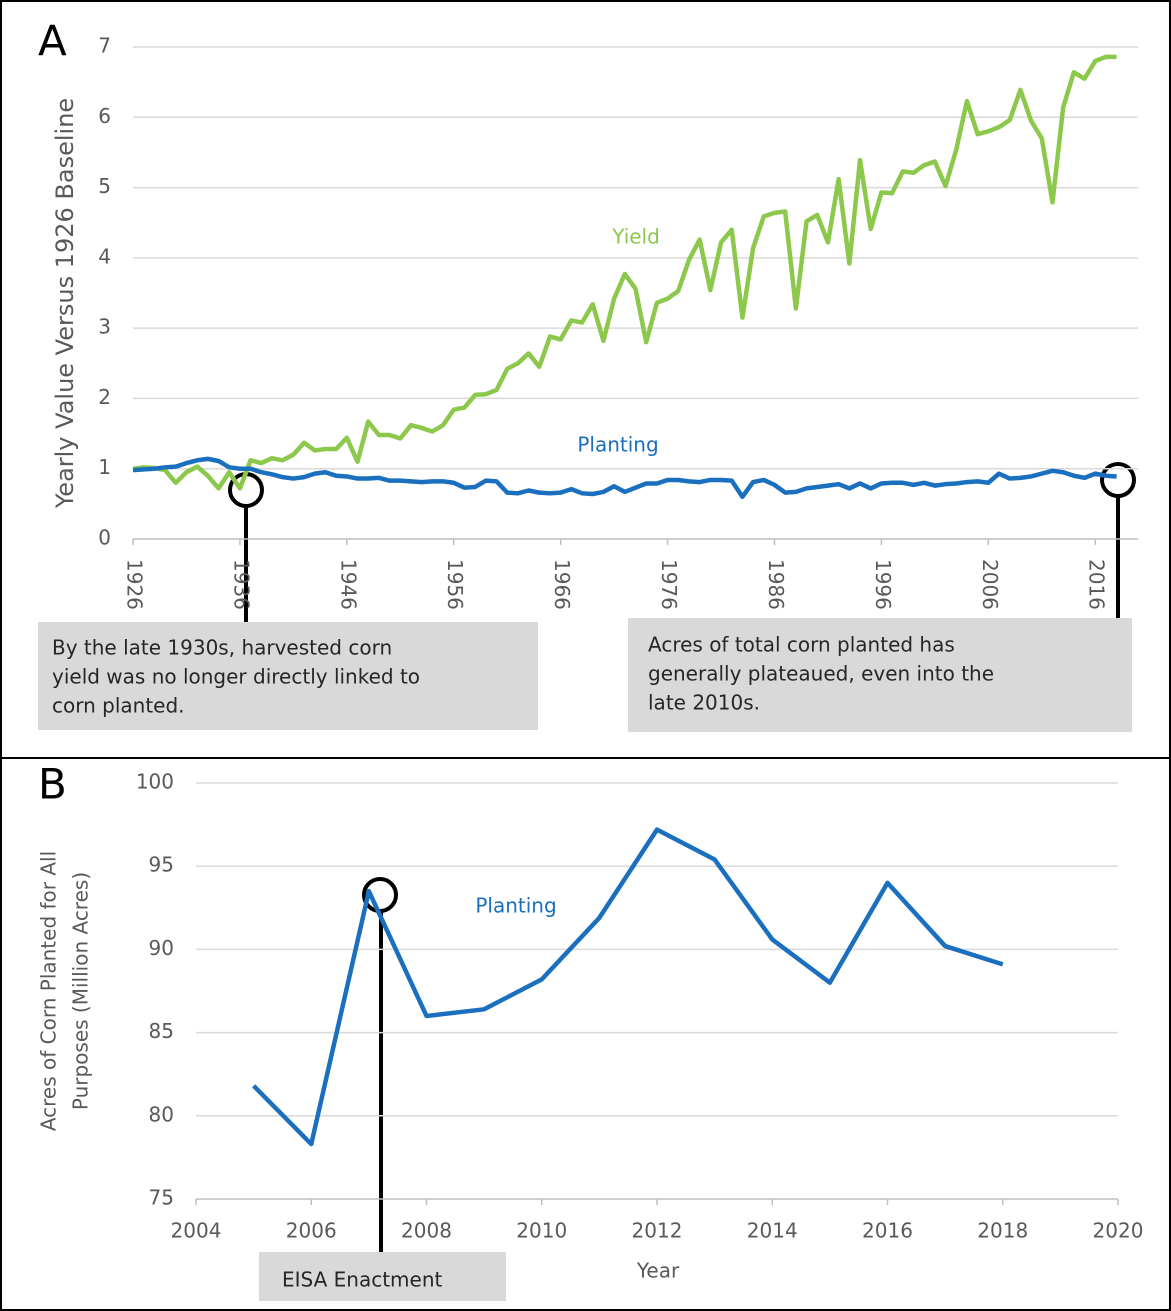  What do you see at coordinates (669, 584) in the screenshot?
I see `x-tick-label: 1976` at bounding box center [669, 584].